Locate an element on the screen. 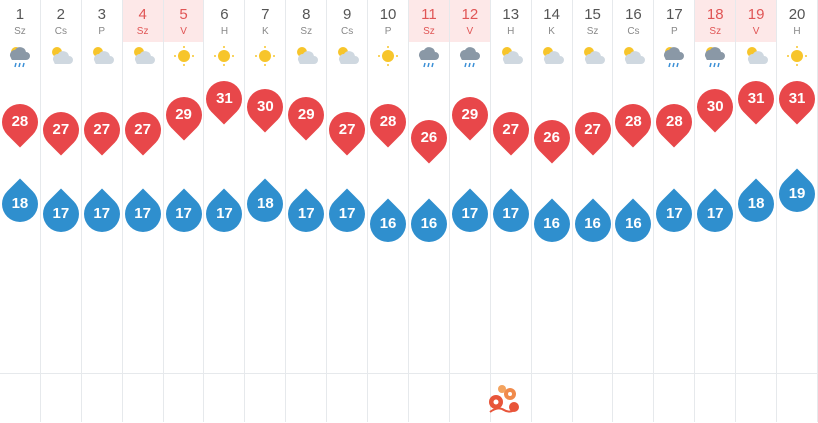 Image resolution: width=818 pixels, height=423 pixels. day-column: 20 H 31 19 is located at coordinates (794, 211).